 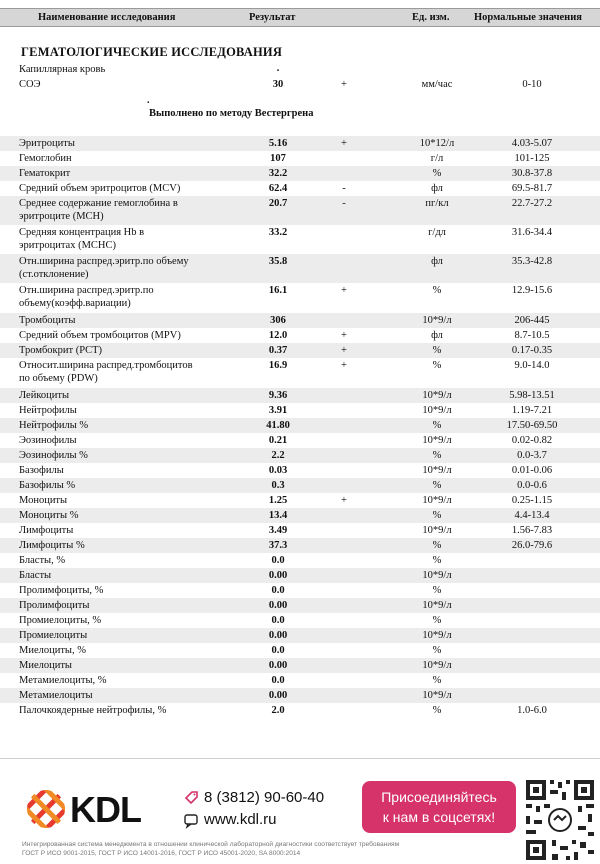 What do you see at coordinates (96, 809) in the screenshot?
I see `kdl-logo: KDL` at bounding box center [96, 809].